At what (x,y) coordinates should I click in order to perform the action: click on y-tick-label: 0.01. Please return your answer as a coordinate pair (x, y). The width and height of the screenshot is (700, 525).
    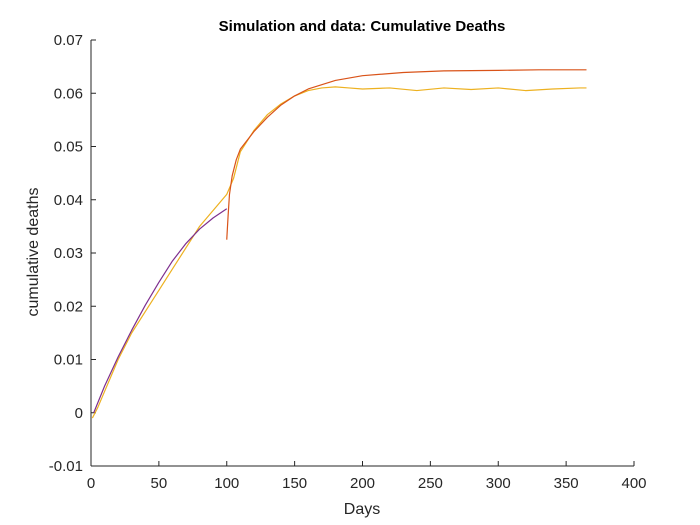
    Looking at the image, I should click on (68, 360).